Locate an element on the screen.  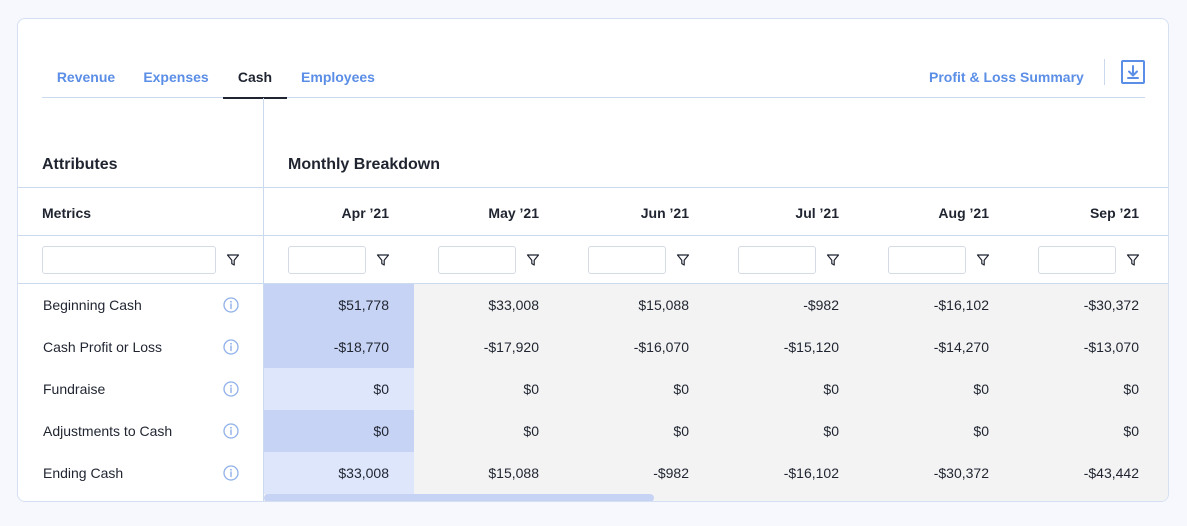
metrics-filter-input is located at coordinates (129, 260).